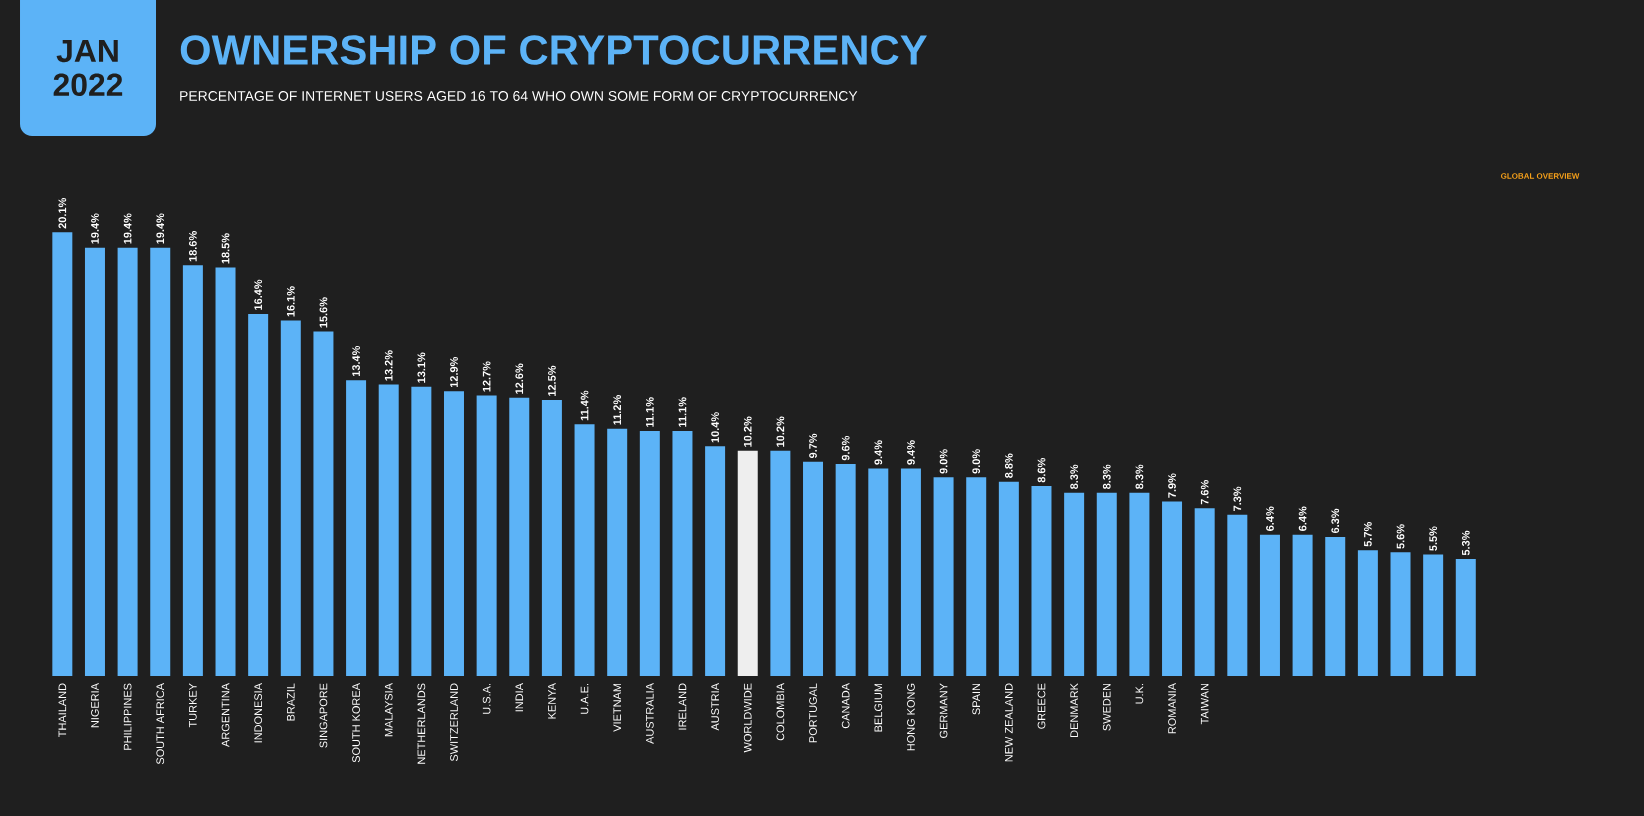 The height and width of the screenshot is (816, 1644). What do you see at coordinates (553, 50) in the screenshot?
I see `chart-title: OWNERSHIP OF CRYPTOCURRENCY` at bounding box center [553, 50].